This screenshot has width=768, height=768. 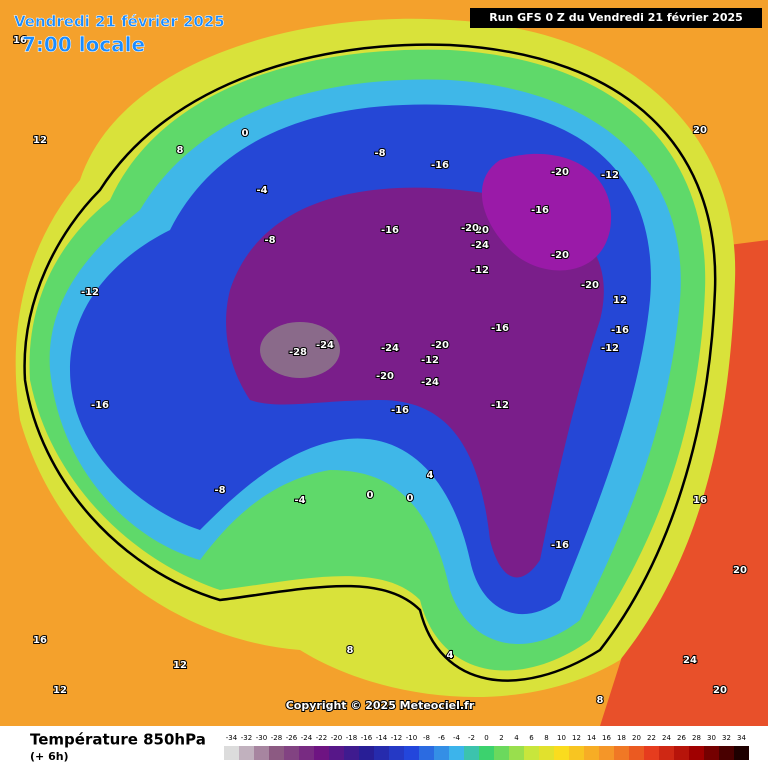 I want to click on scale-tick-label: -8, so click(x=426, y=738).